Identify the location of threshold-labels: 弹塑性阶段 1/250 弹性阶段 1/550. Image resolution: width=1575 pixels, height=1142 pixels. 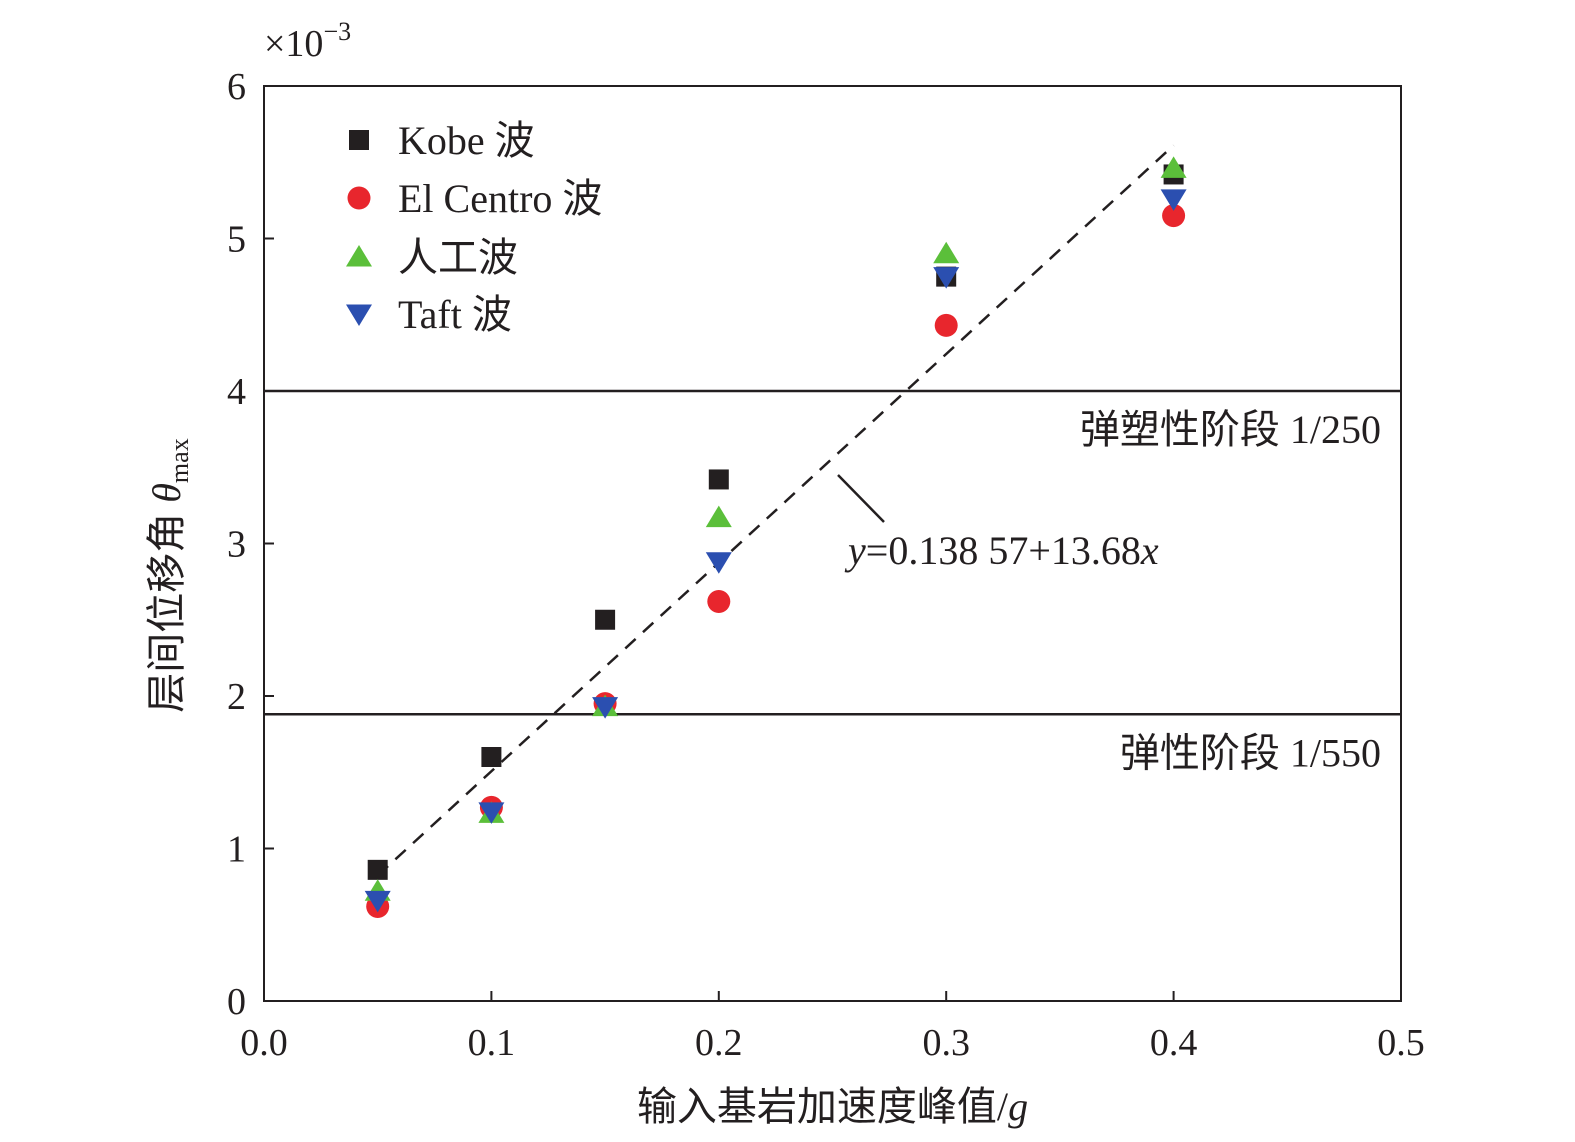
(1230, 591).